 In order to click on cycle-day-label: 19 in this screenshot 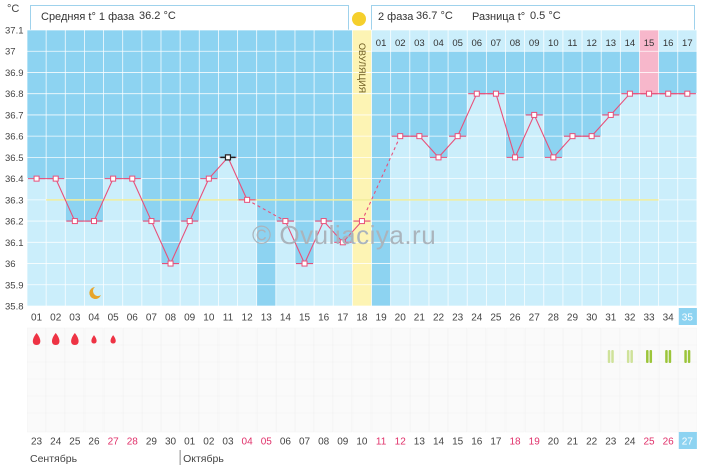, I will do `click(382, 318)`.